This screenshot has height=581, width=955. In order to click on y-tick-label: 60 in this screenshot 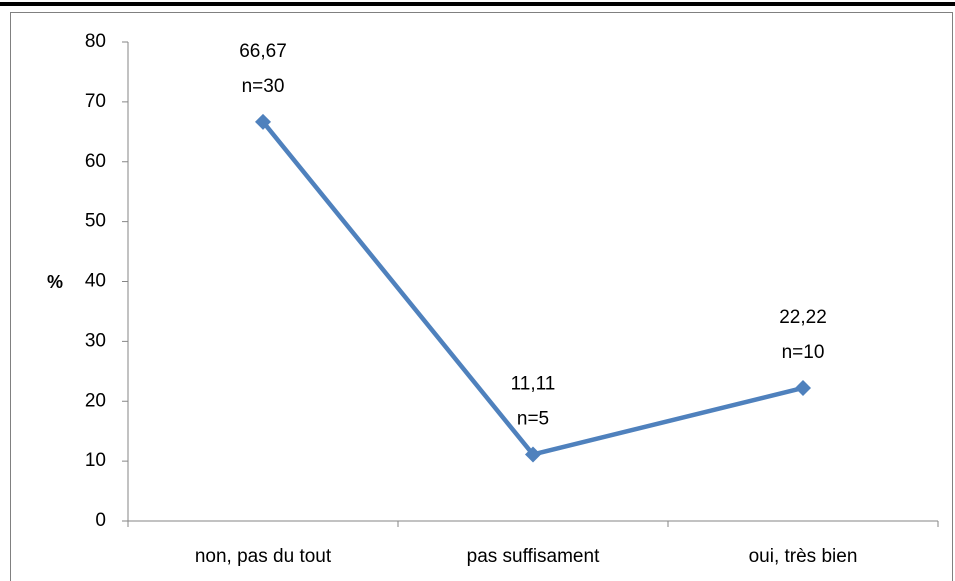, I will do `click(95, 161)`.